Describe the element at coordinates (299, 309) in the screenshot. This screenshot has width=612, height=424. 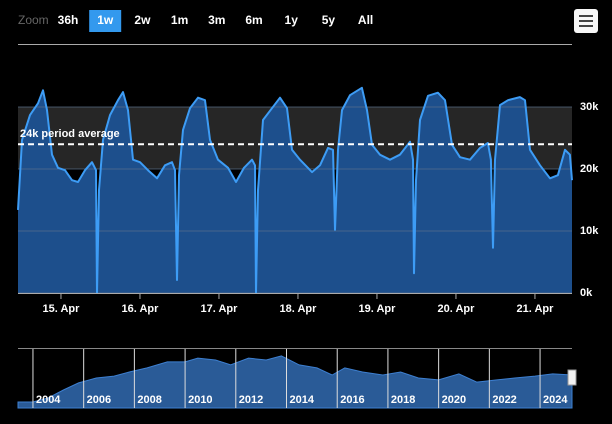
I see `x-tick-label: 18. Apr` at that location.